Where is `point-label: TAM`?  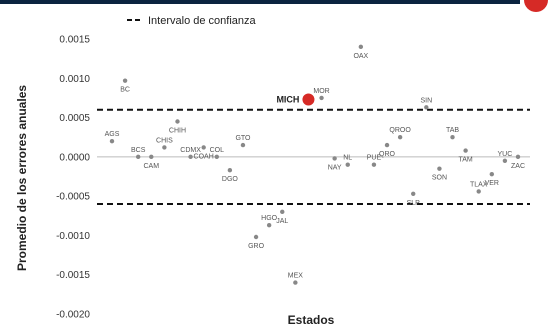 point-label: TAM is located at coordinates (465, 160).